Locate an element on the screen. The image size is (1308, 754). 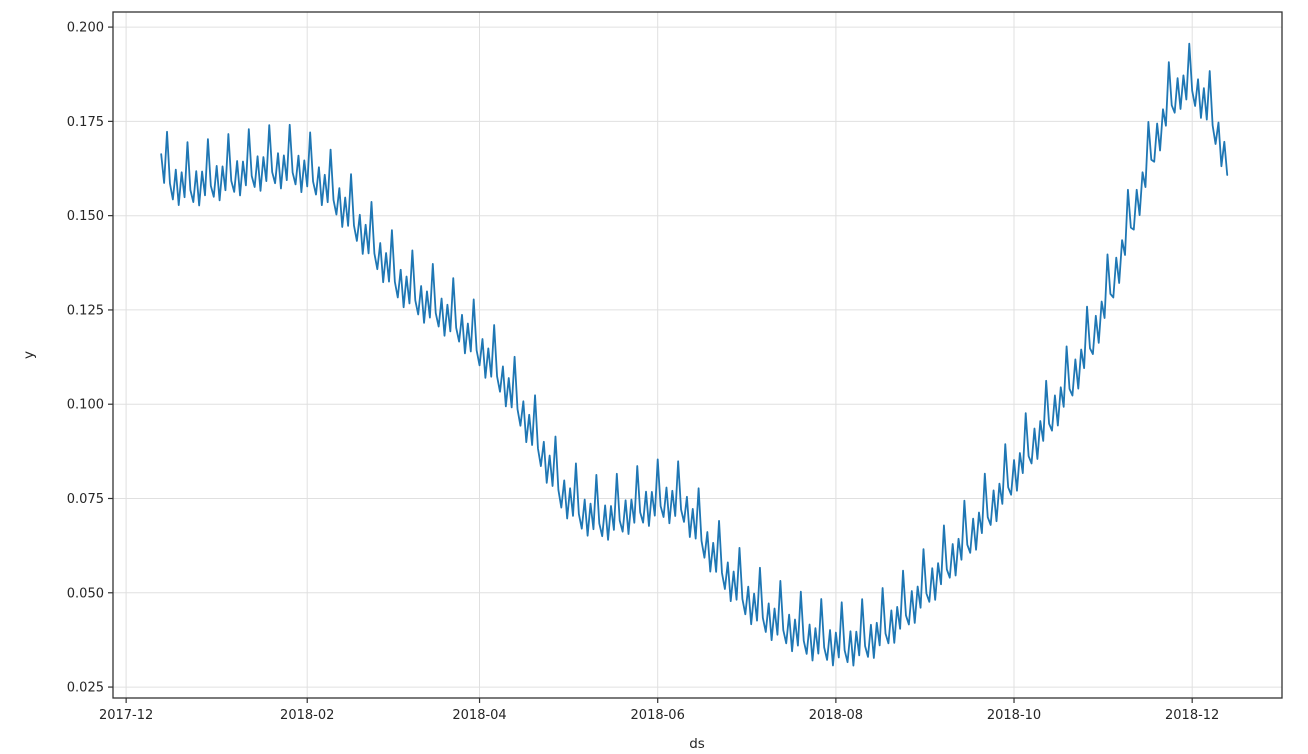
x-axis-label: ds is located at coordinates (697, 744).